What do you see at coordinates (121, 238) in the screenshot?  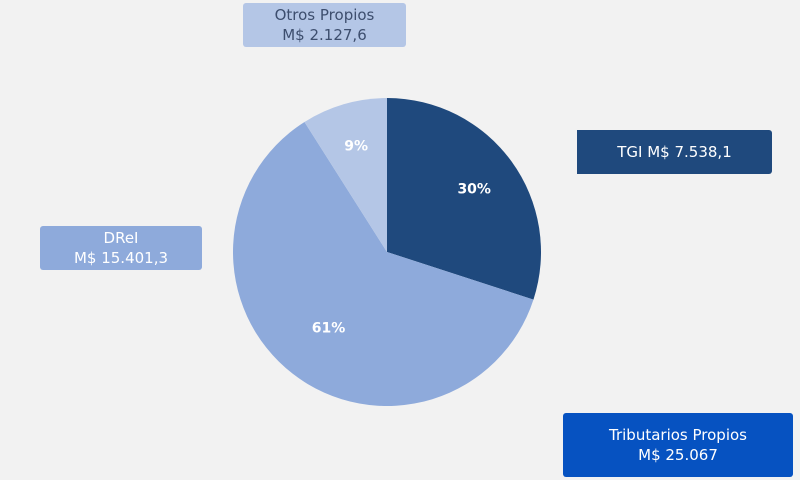 I see `callout-drei-name: DReI` at bounding box center [121, 238].